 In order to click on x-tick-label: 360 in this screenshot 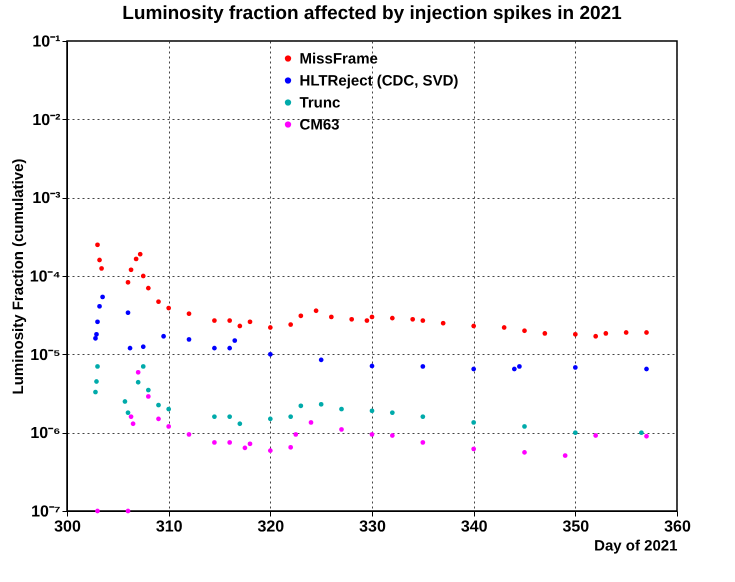, I will do `click(677, 527)`.